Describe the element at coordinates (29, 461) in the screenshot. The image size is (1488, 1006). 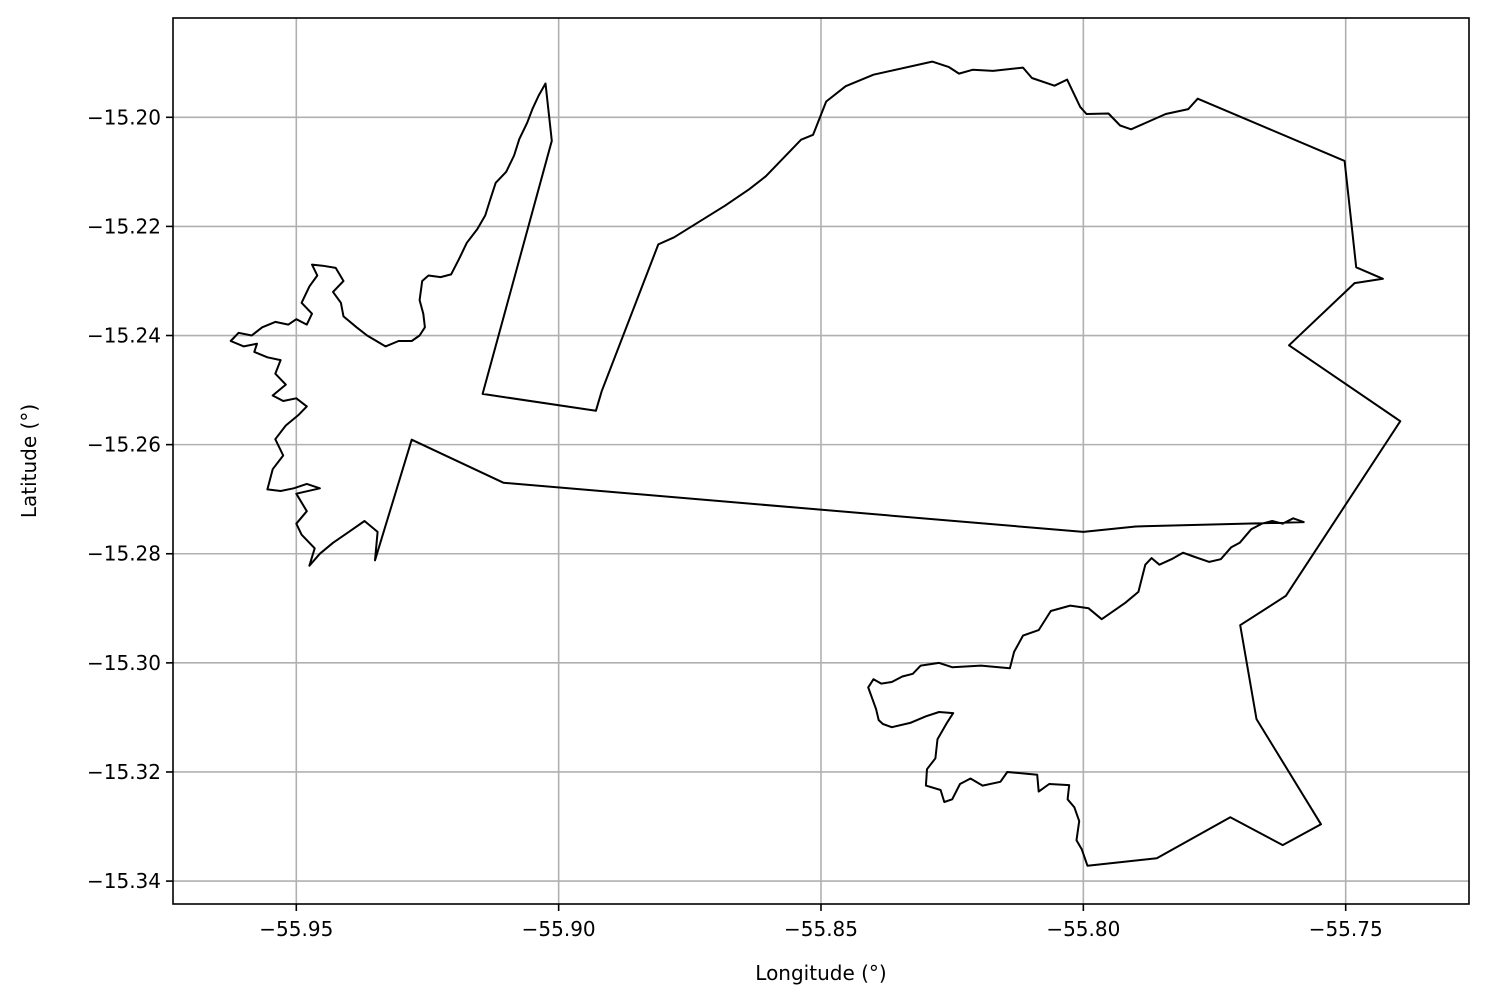
I see `y-axis-label: Latitude (°)` at that location.